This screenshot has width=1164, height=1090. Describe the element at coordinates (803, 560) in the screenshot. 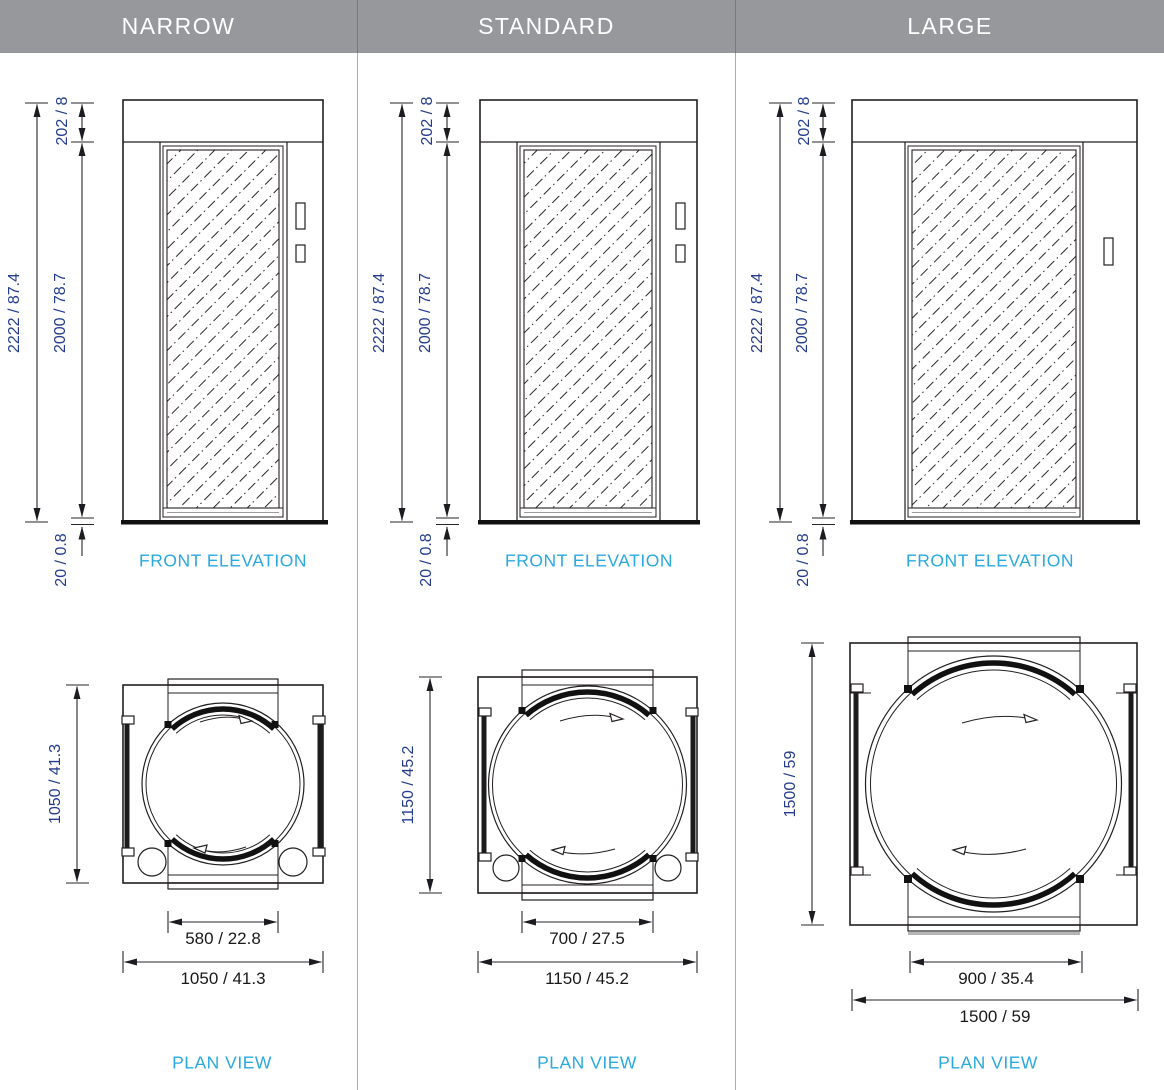

I see `dim-floor-recess-large: 20 / 0.8` at that location.